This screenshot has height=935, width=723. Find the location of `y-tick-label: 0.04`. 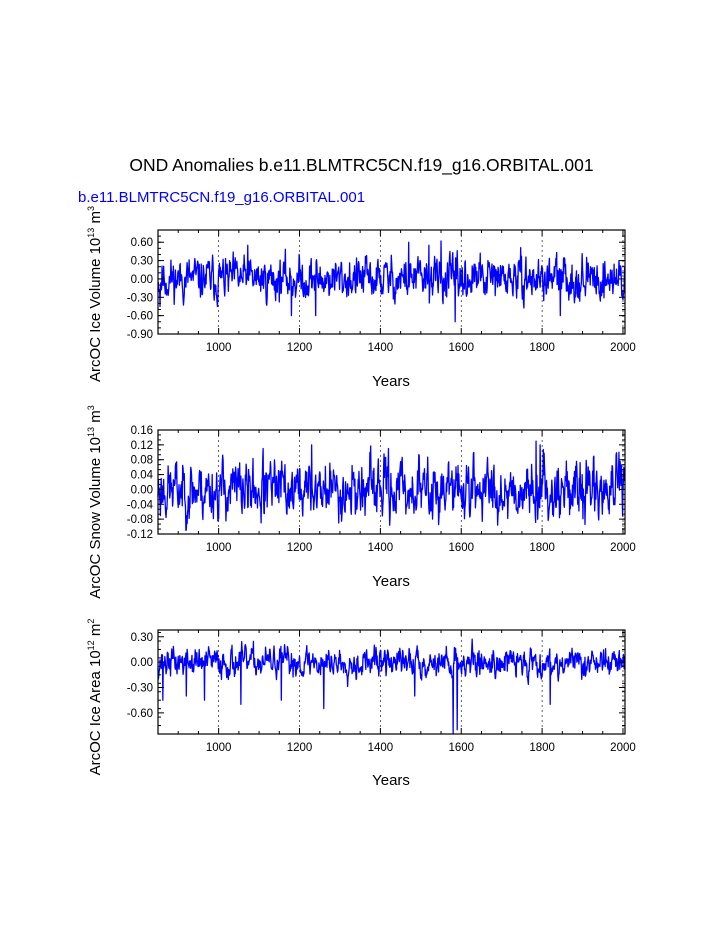

y-tick-label: 0.04 is located at coordinates (142, 476).